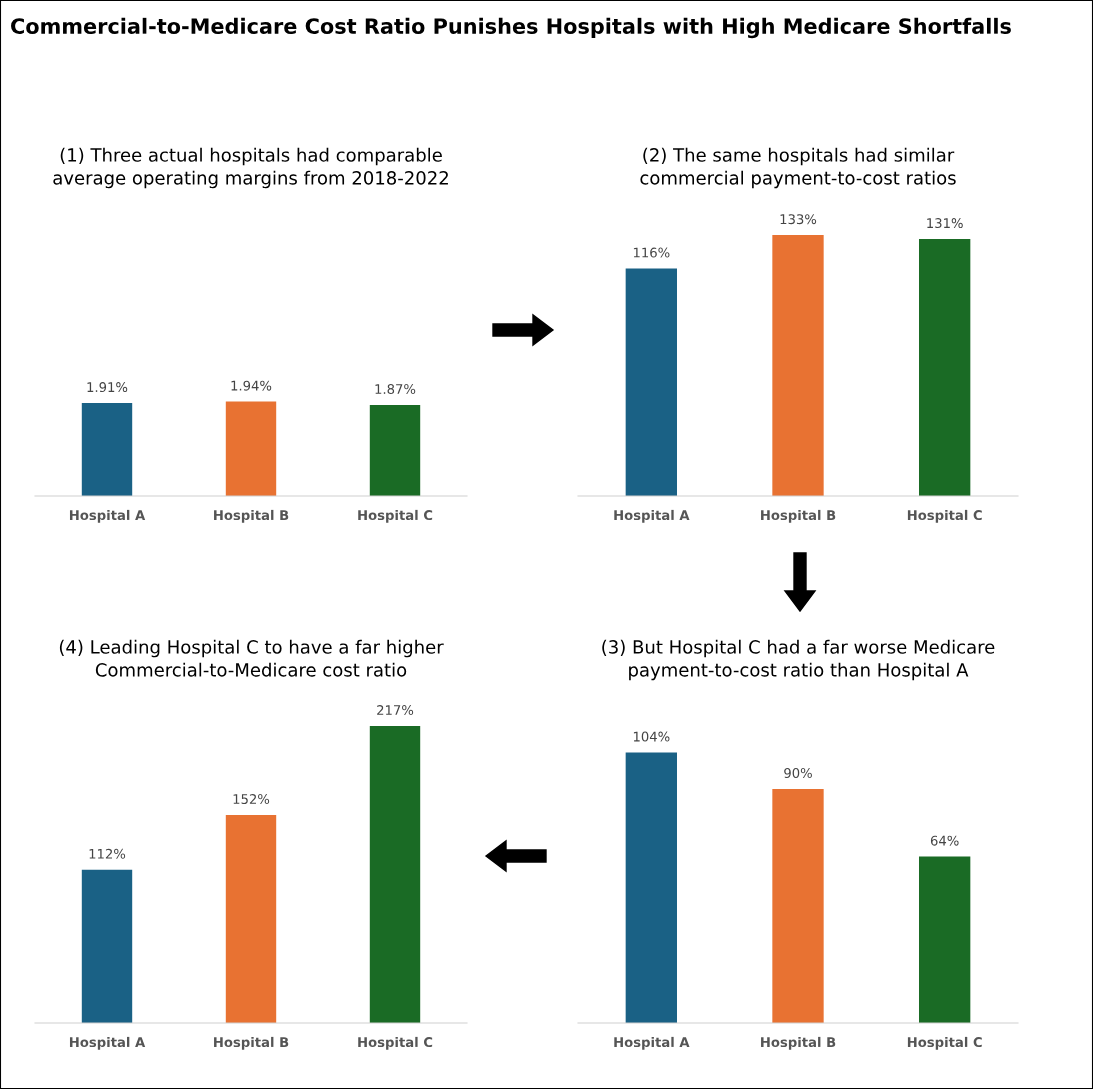 This screenshot has width=1093, height=1089. Describe the element at coordinates (798, 219) in the screenshot. I see `data-label: 133%` at that location.